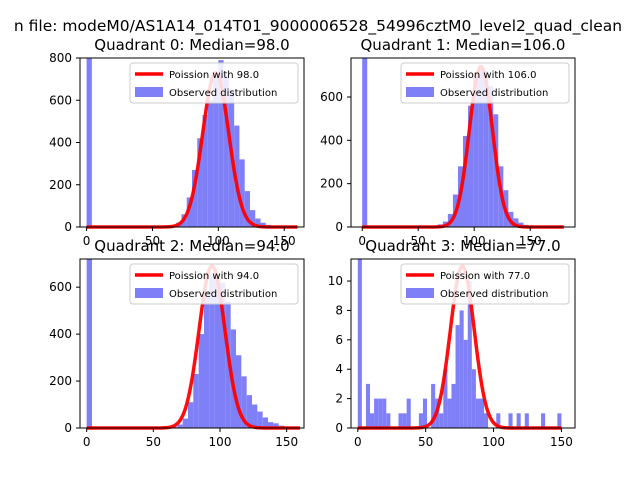 This screenshot has height=480, width=640. I want to click on legend: Poission with 98.0 Observed distribution, so click(214, 83).